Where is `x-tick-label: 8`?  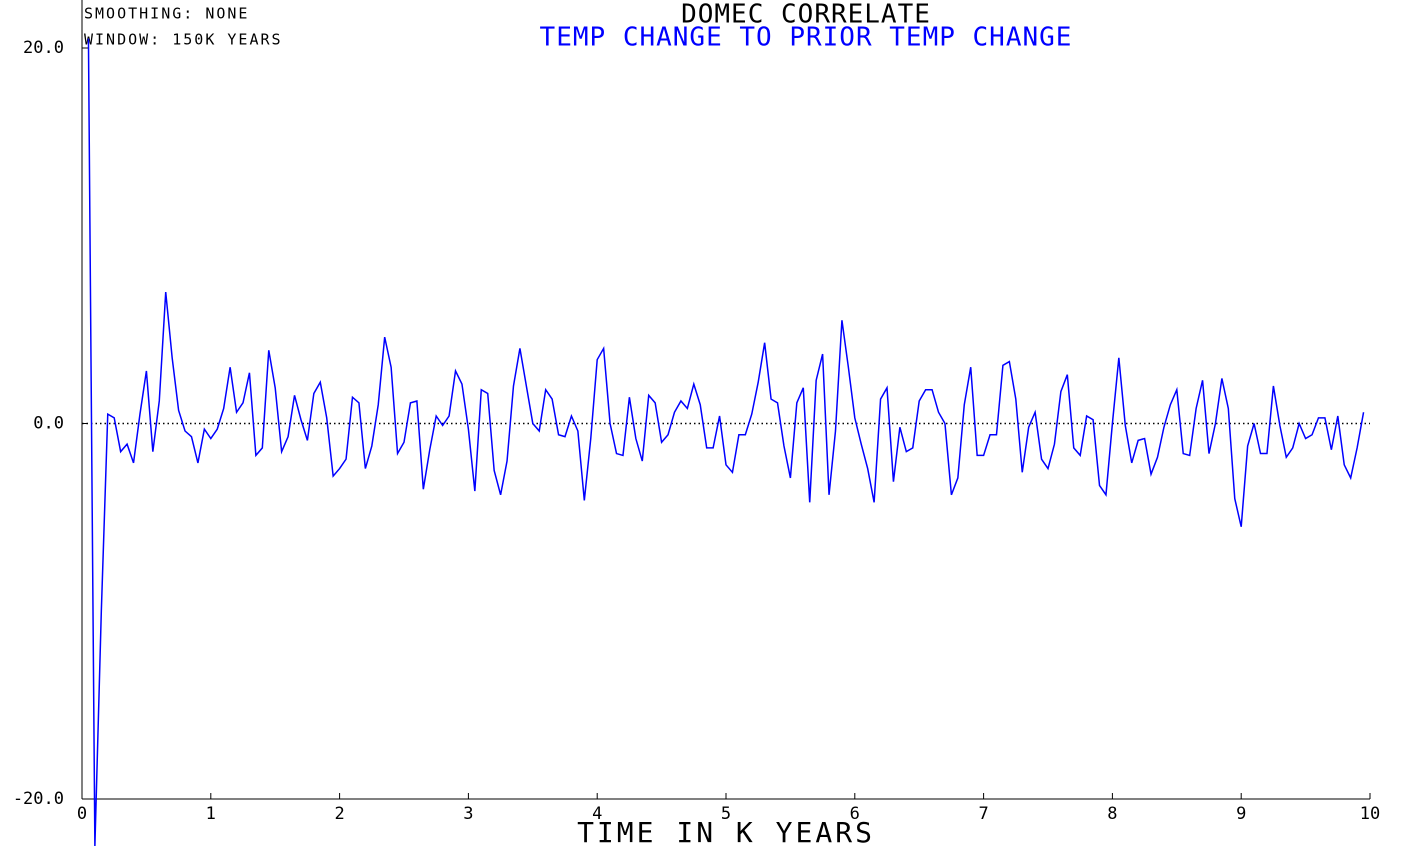 x-tick-label: 8 is located at coordinates (1112, 814).